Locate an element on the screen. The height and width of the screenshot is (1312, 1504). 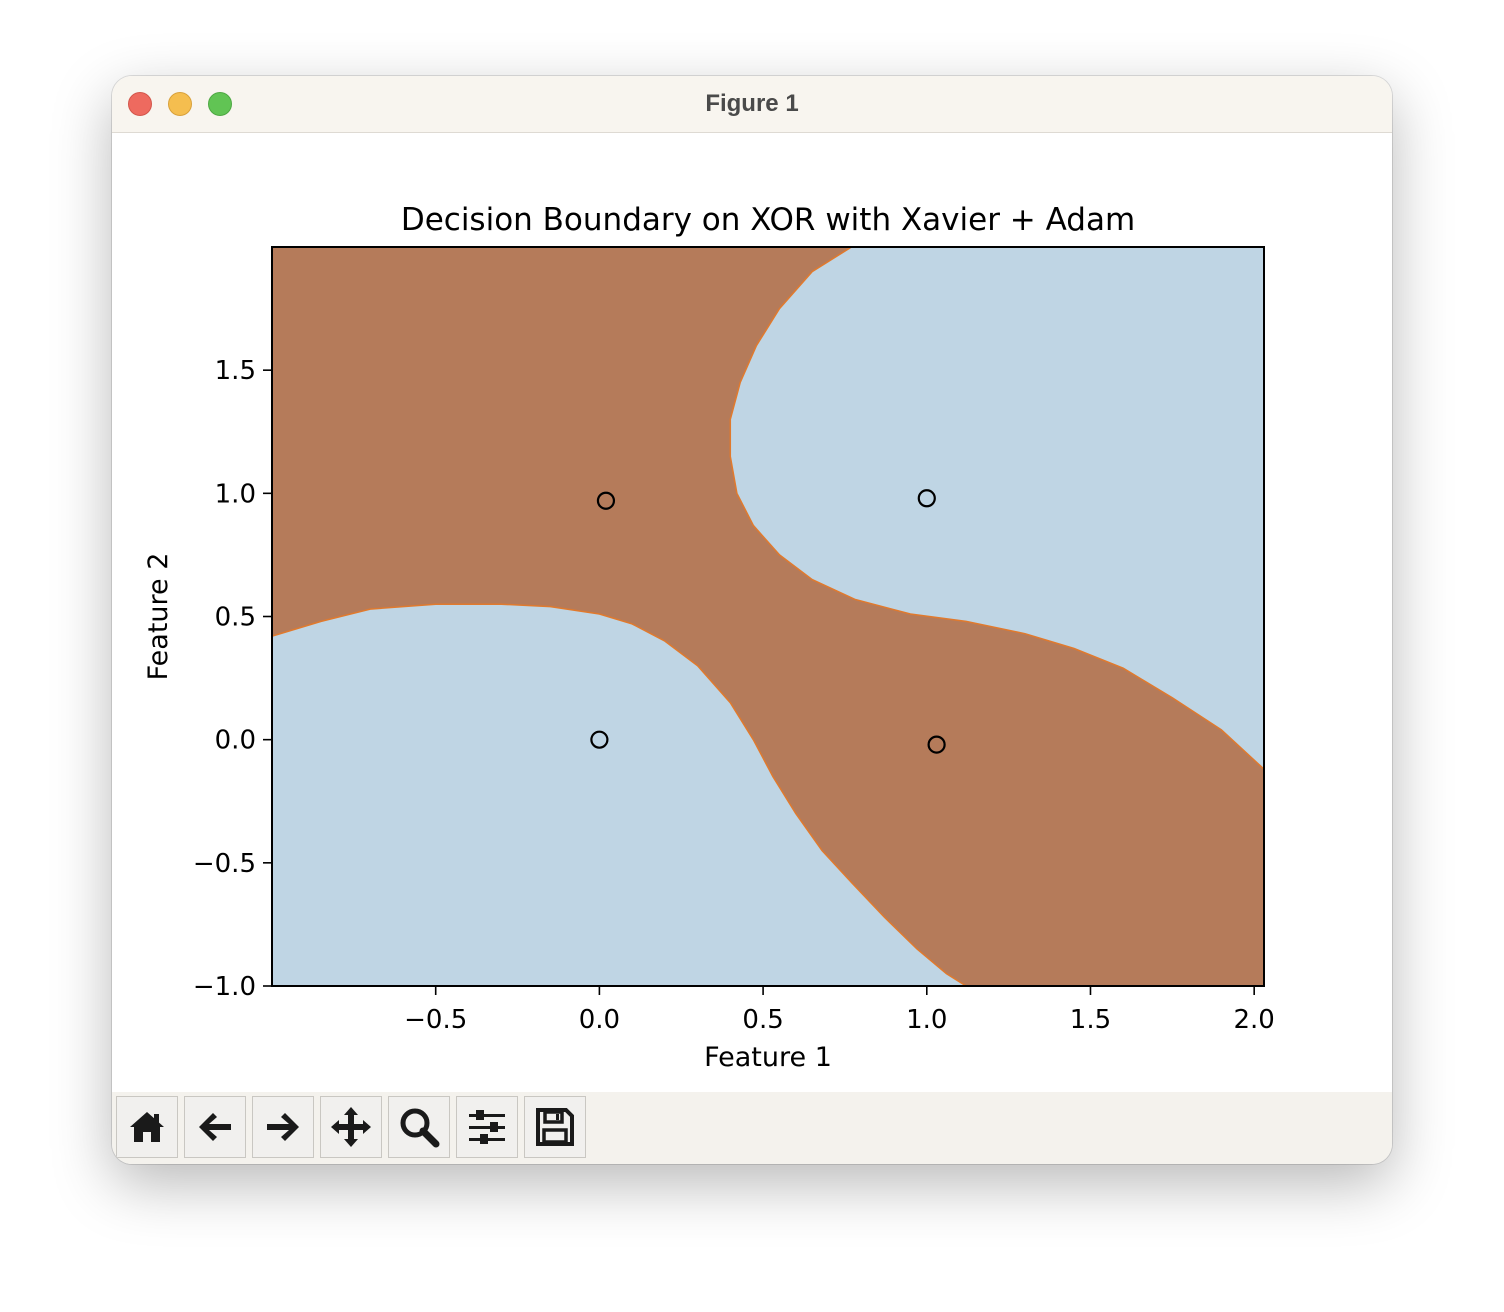
y-tick-label: 0.0 is located at coordinates (235, 741).